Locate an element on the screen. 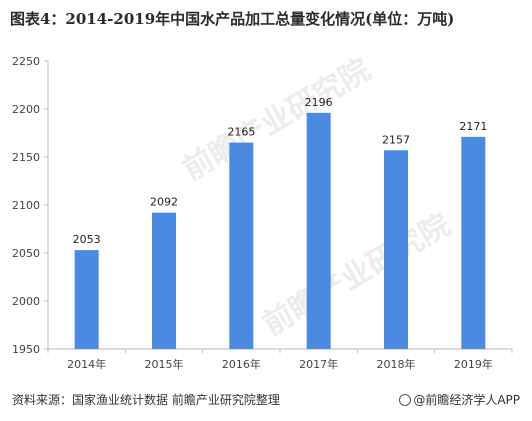 The height and width of the screenshot is (421, 532). y-tick-label: 2000 is located at coordinates (26, 301).